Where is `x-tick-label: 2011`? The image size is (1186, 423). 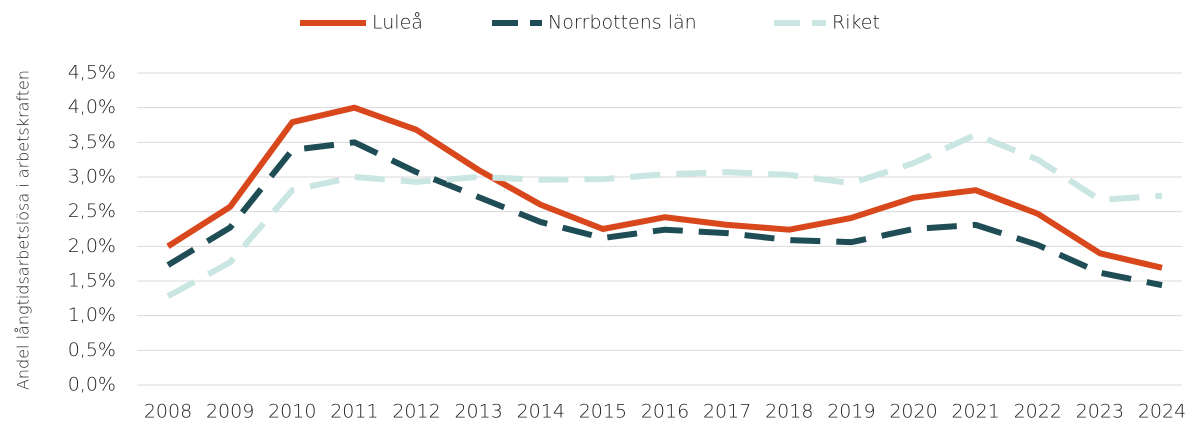
x-tick-label: 2011 is located at coordinates (354, 412).